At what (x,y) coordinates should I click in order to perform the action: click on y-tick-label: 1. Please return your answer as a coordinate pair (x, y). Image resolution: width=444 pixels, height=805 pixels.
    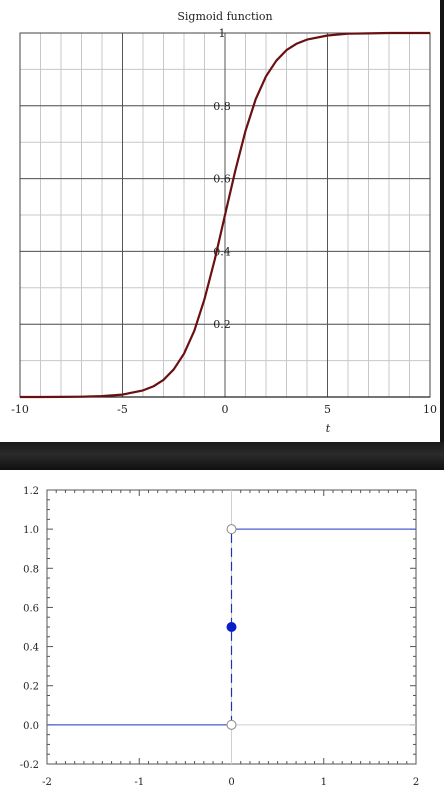
    Looking at the image, I should click on (222, 33).